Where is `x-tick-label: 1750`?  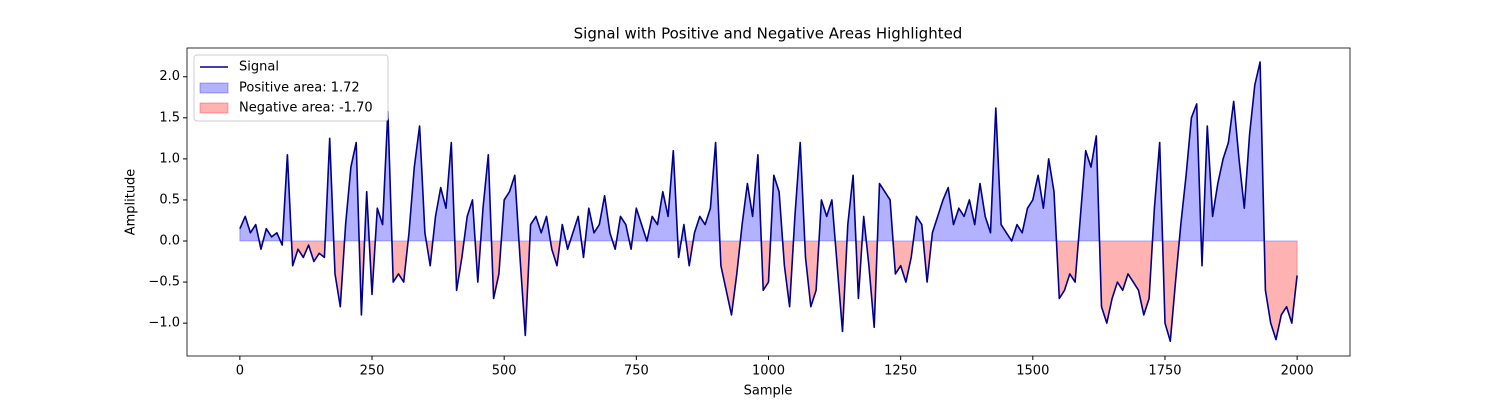 x-tick-label: 1750 is located at coordinates (1164, 371).